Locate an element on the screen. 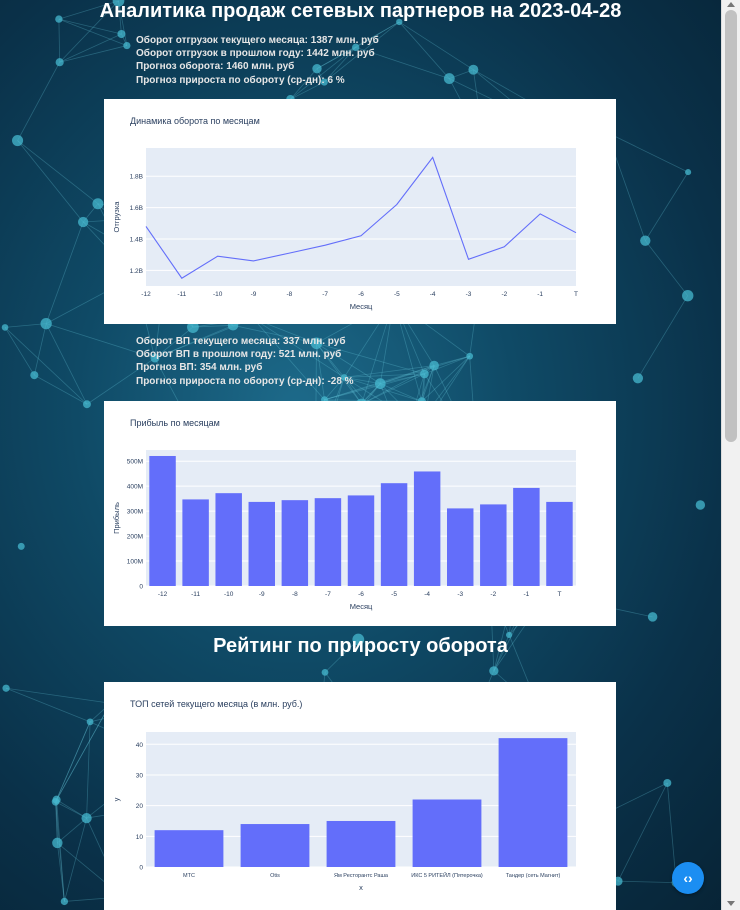 This screenshot has height=910, width=740. plot-area is located at coordinates (361, 217).